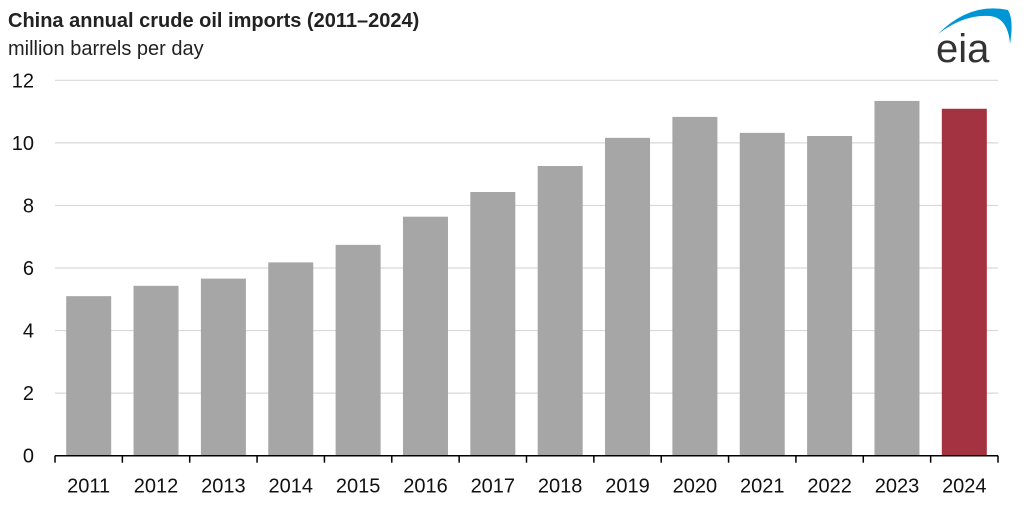  I want to click on bar-2014, so click(291, 359).